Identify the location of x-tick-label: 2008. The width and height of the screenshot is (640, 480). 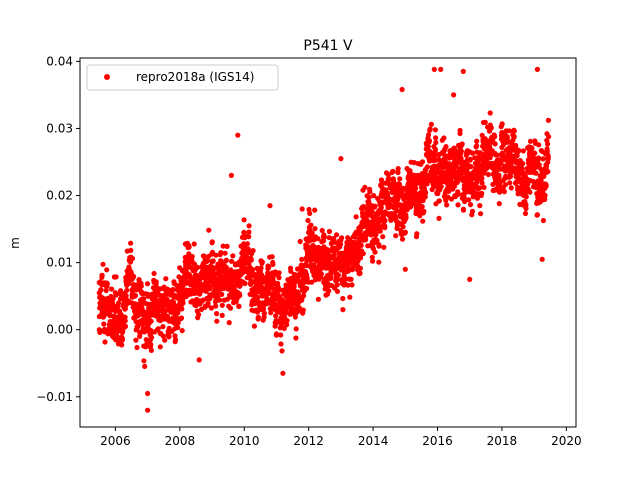
(180, 441).